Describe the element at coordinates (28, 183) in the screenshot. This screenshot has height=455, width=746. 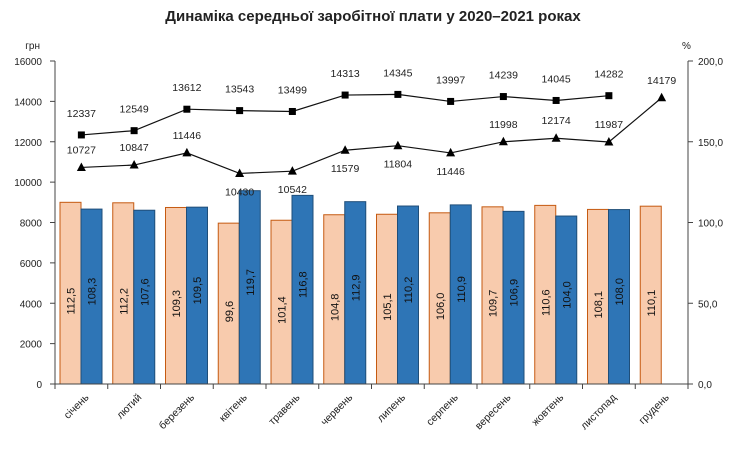
I see `y-tick-label-left: 10000` at that location.